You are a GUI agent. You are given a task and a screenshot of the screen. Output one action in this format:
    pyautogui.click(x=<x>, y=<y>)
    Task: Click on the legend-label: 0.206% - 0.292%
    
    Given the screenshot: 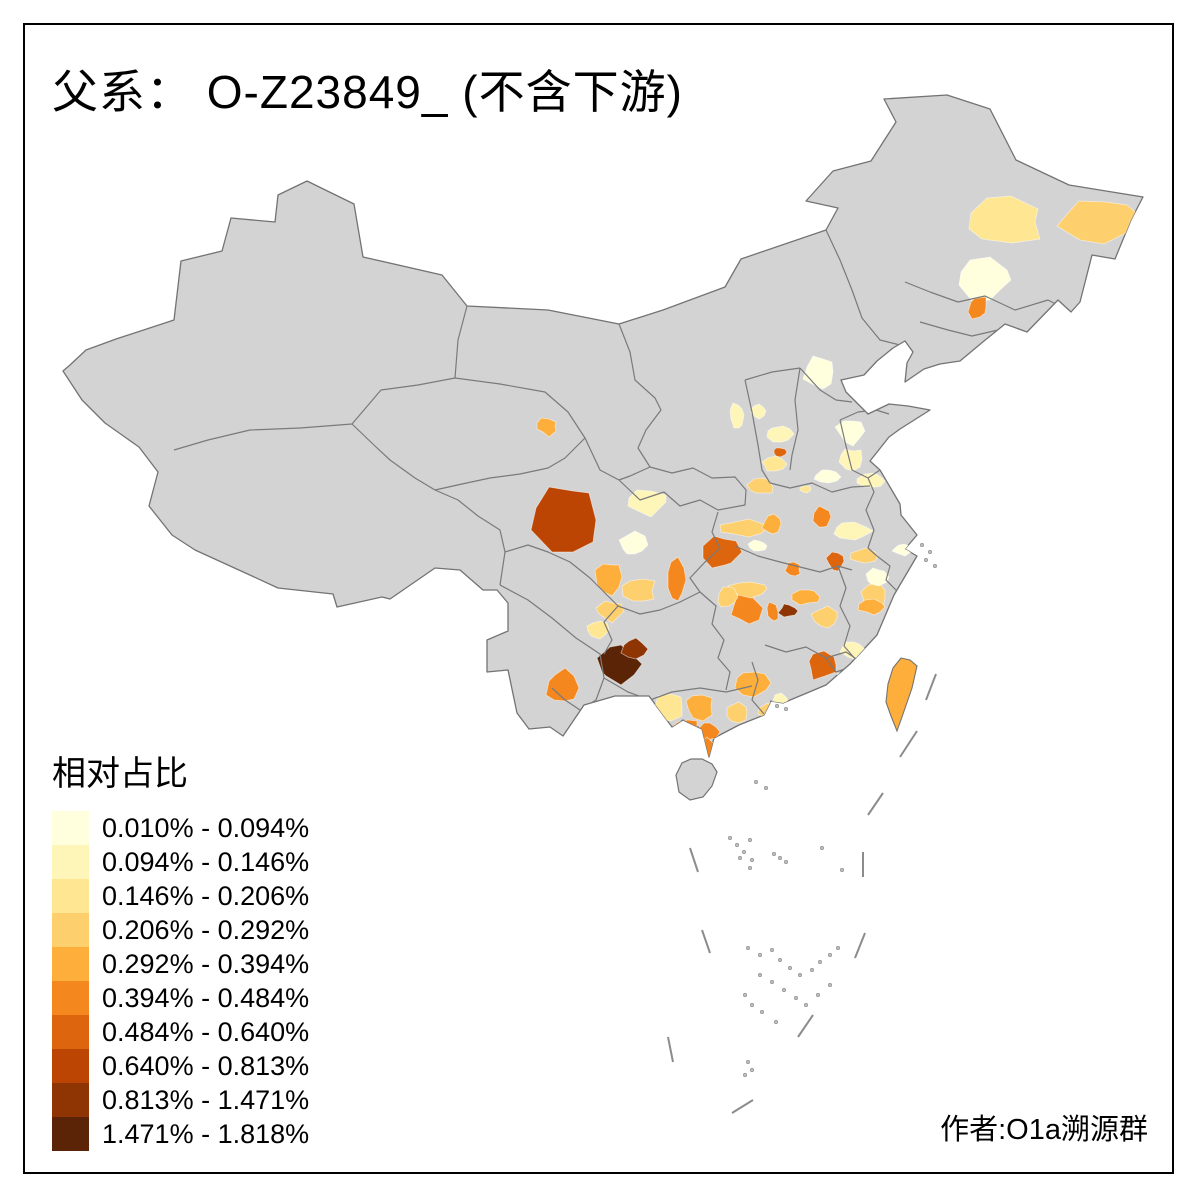 What is the action you would take?
    pyautogui.click(x=206, y=929)
    